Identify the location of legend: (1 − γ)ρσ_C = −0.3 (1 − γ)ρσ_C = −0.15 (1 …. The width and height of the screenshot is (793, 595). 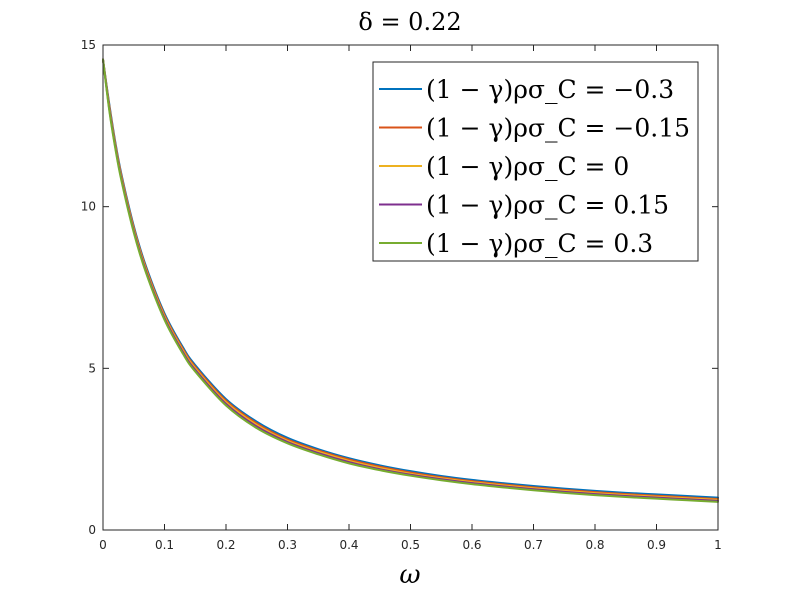
(535, 161).